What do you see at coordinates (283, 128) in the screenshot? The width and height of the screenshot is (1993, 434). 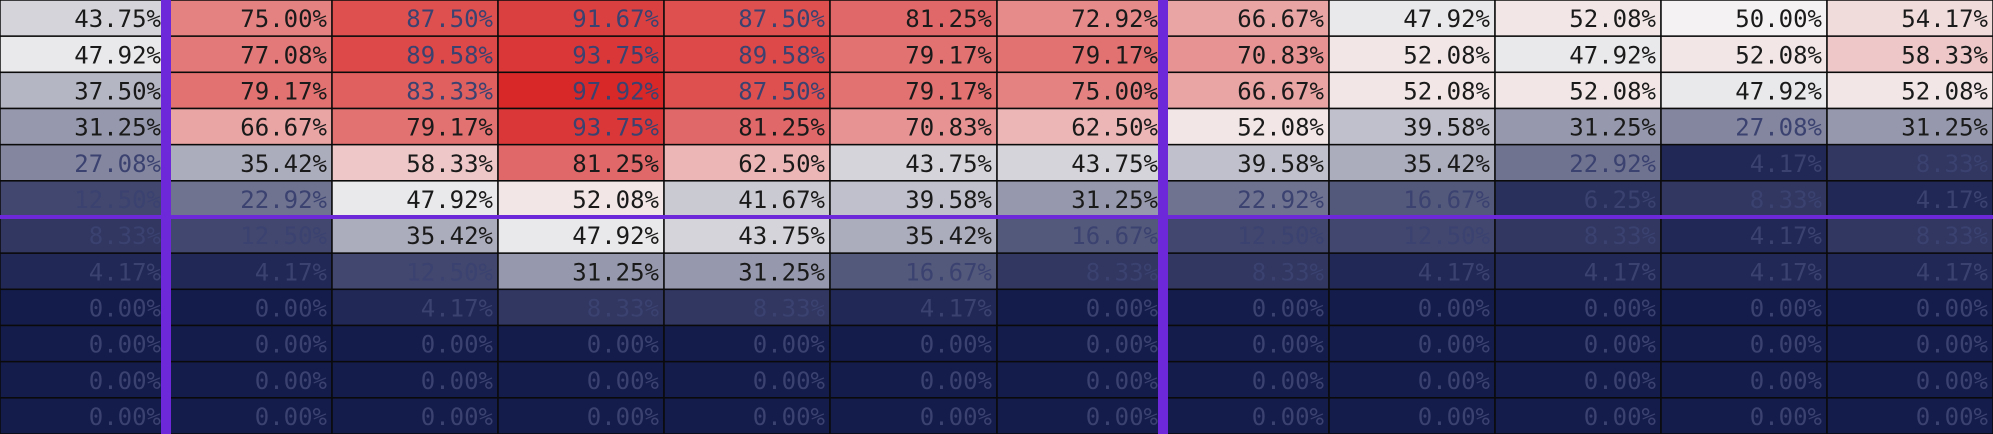 I see `heatmap-cell-label: 66.67%` at bounding box center [283, 128].